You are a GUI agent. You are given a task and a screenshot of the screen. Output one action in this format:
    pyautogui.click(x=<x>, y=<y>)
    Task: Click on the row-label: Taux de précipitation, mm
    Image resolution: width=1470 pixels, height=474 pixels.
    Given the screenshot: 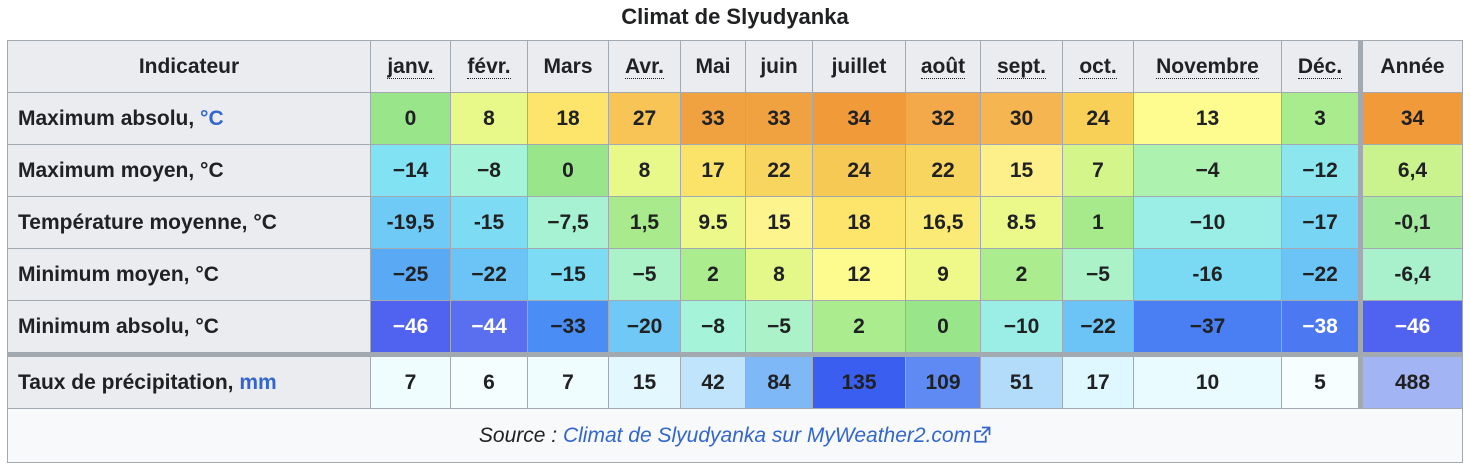 What is the action you would take?
    pyautogui.click(x=189, y=380)
    